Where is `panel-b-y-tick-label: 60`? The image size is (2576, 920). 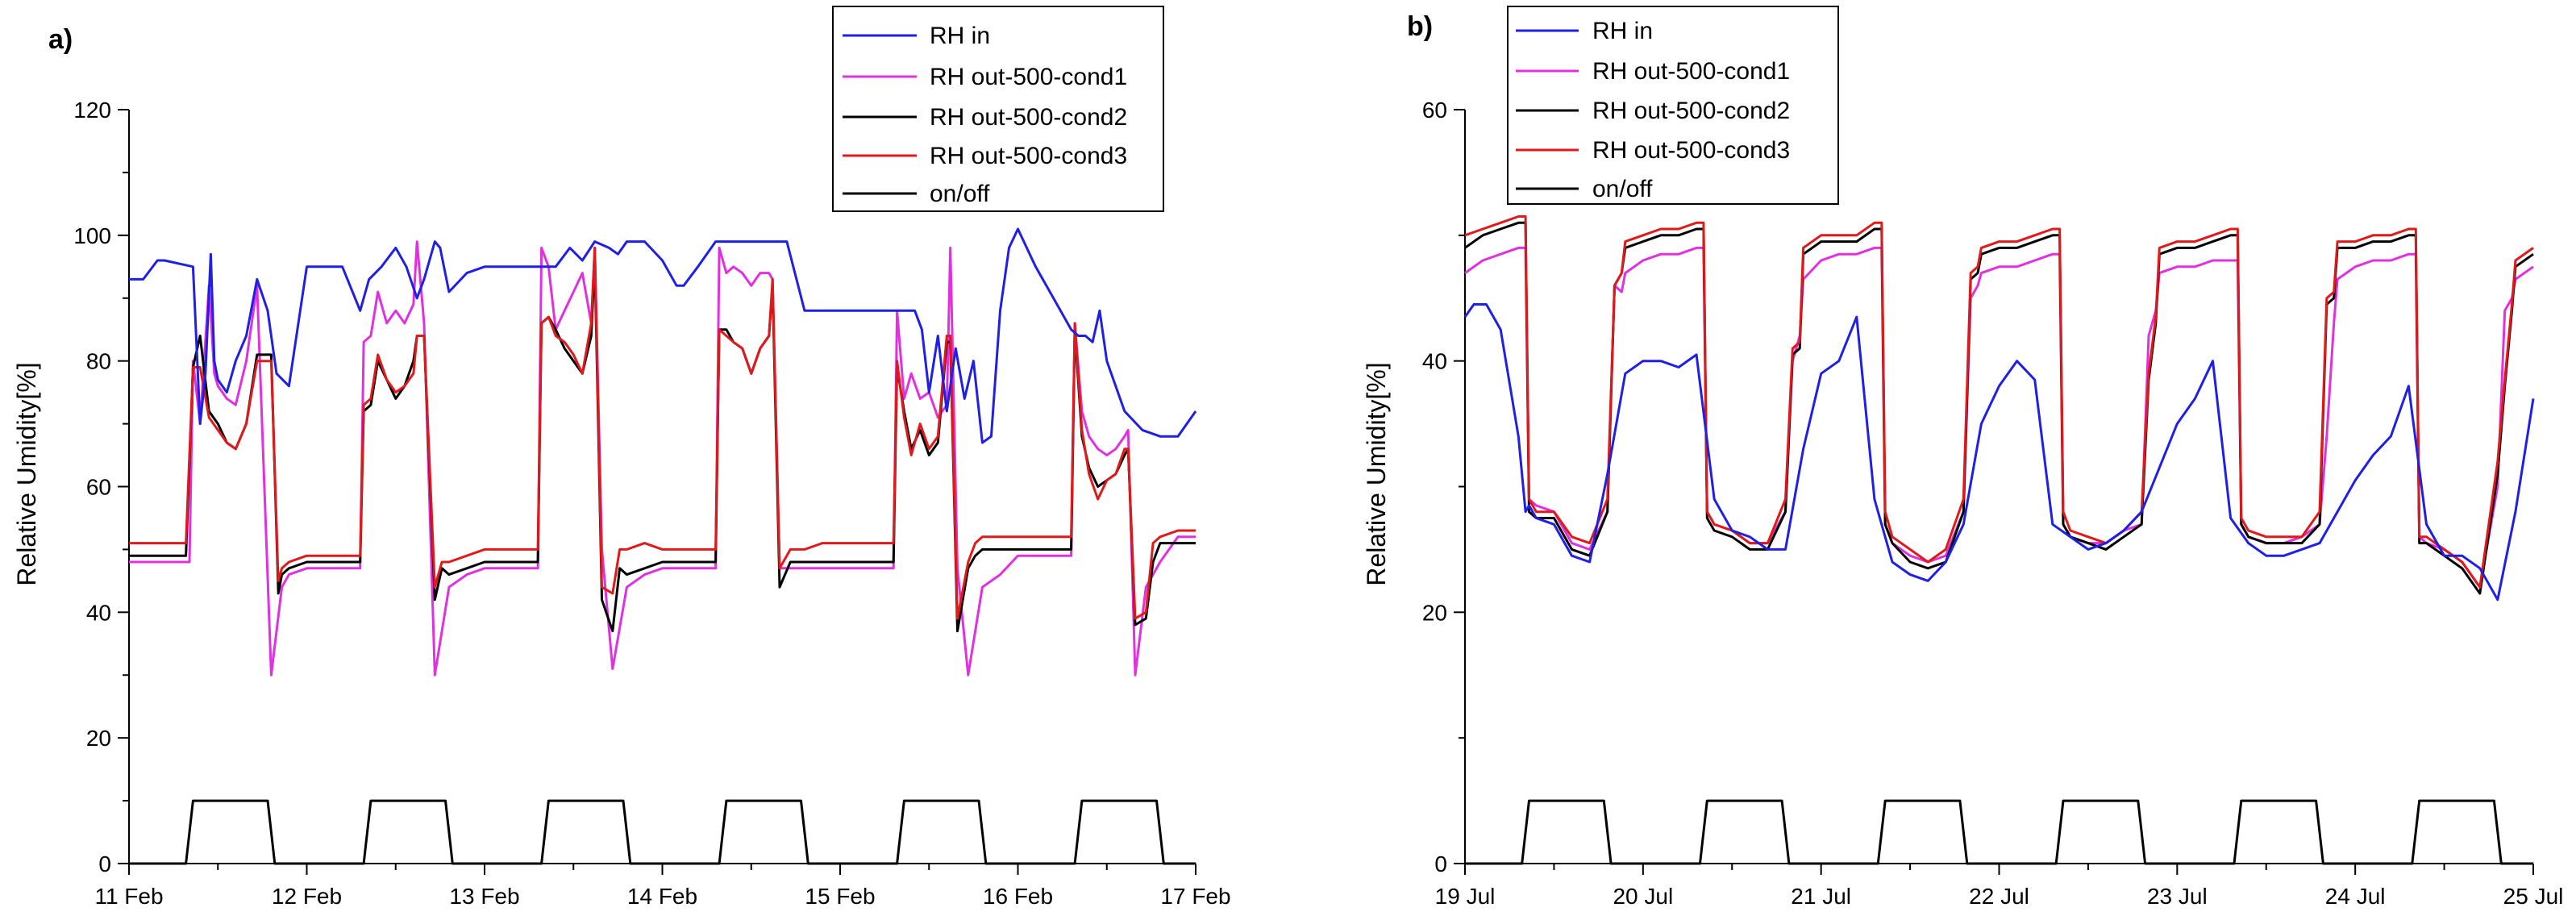 panel-b-y-tick-label: 60 is located at coordinates (1434, 110).